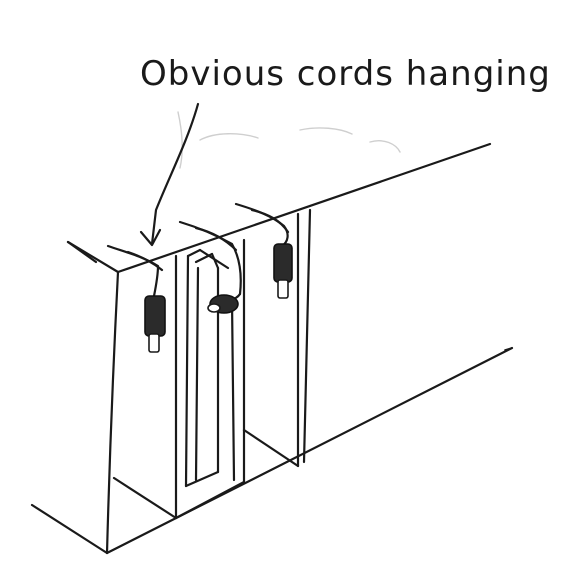  Describe the element at coordinates (263, 250) in the screenshot. I see `cord-right` at that location.